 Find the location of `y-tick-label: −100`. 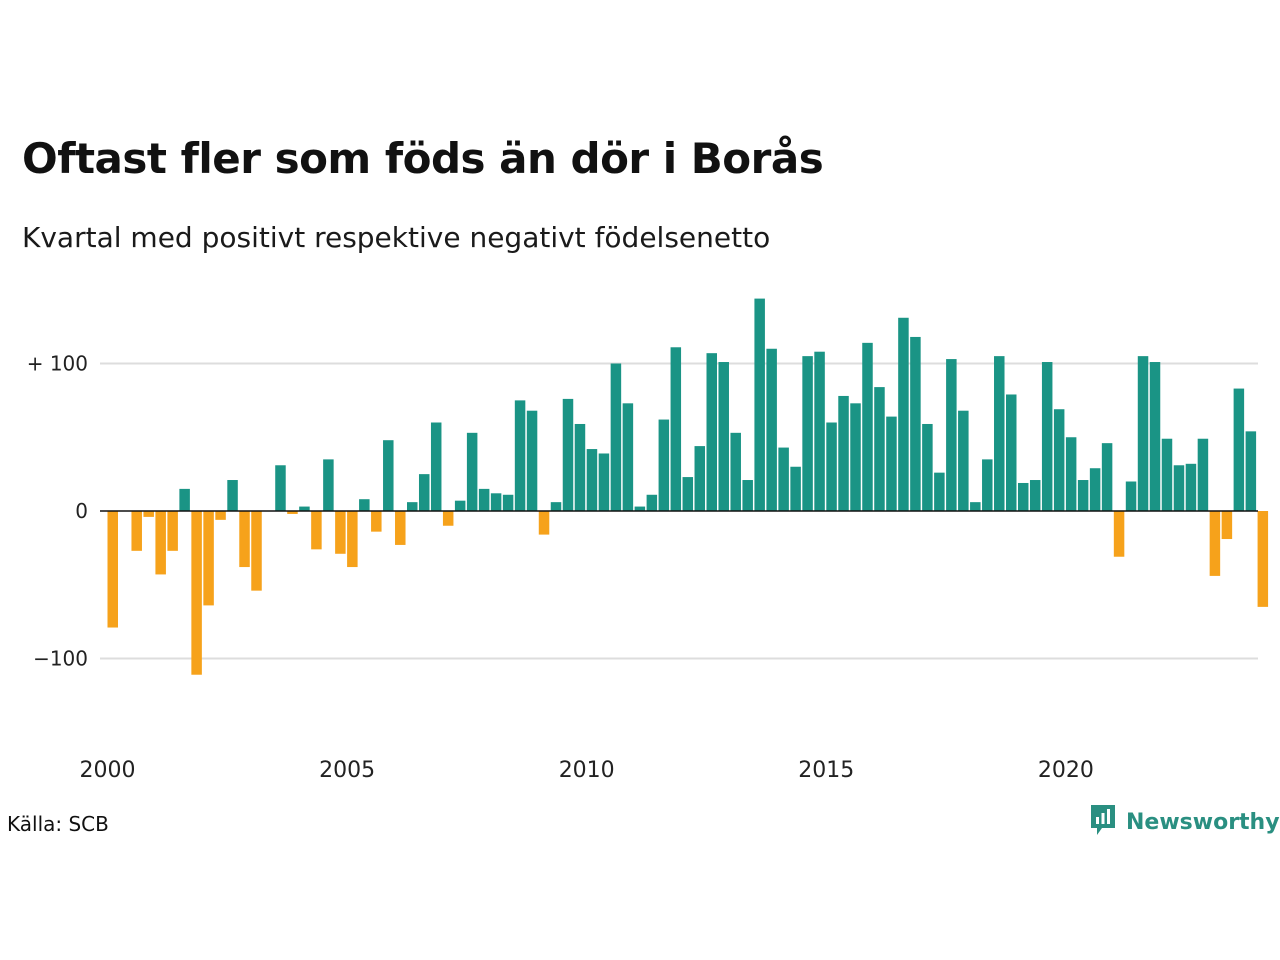

y-tick-label: −100 is located at coordinates (60, 659).